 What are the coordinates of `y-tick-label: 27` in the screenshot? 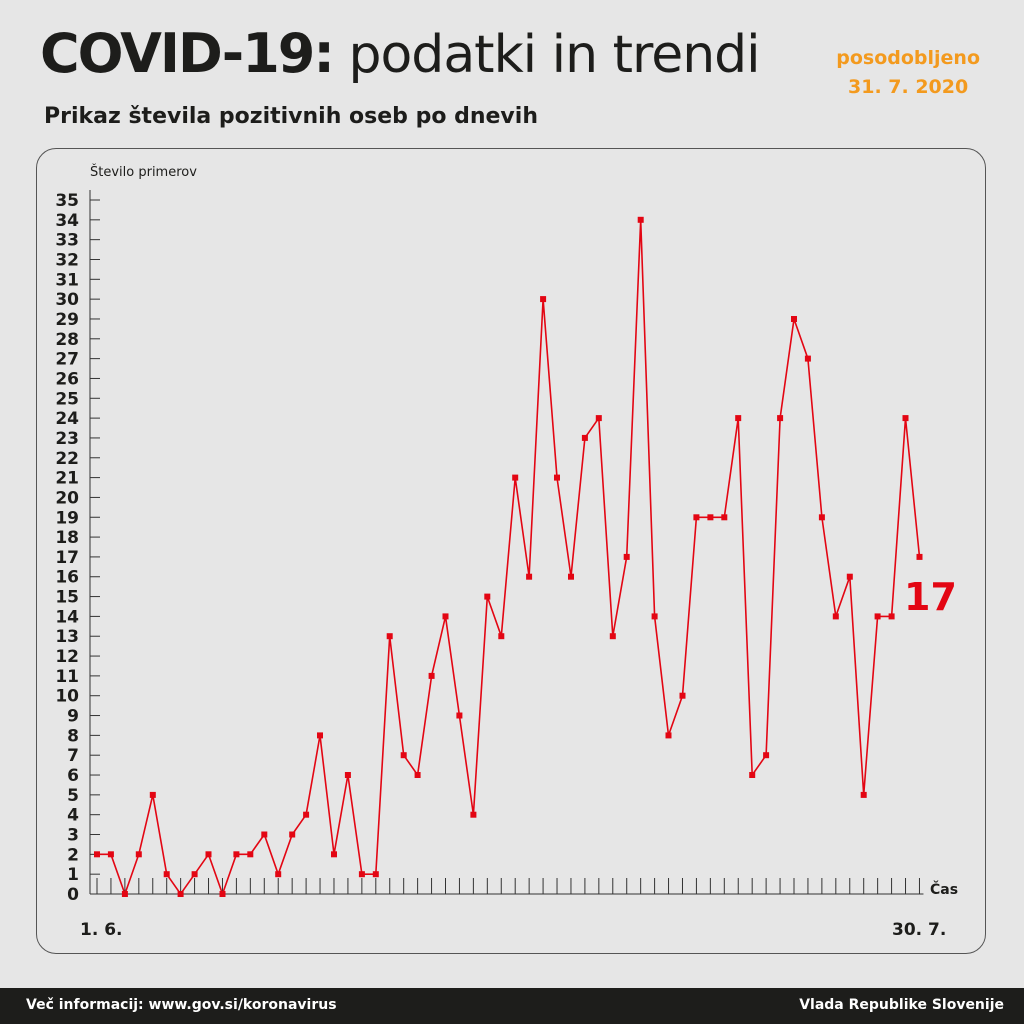 It's located at (67, 360).